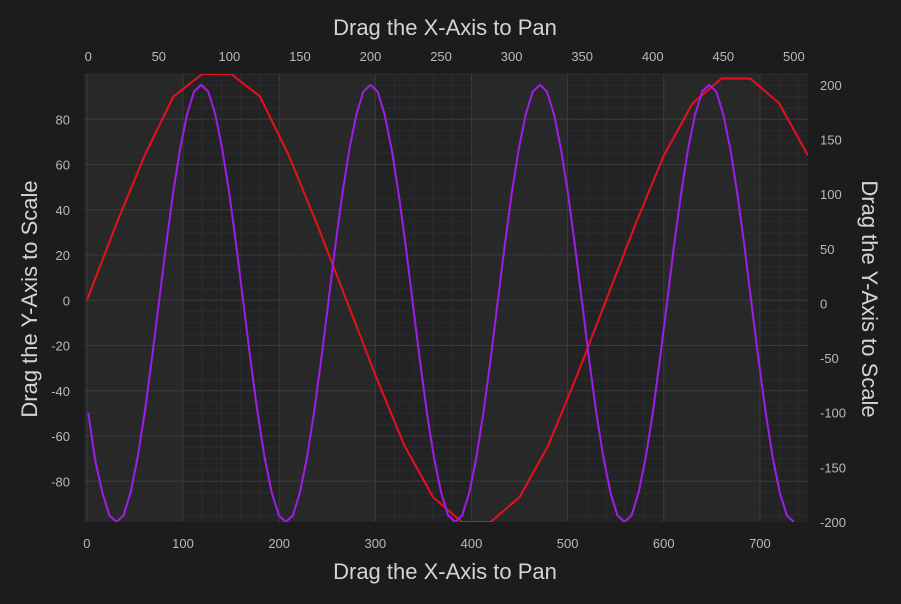 The width and height of the screenshot is (901, 604). What do you see at coordinates (60, 436) in the screenshot?
I see `y-left-tick-label: -60` at bounding box center [60, 436].